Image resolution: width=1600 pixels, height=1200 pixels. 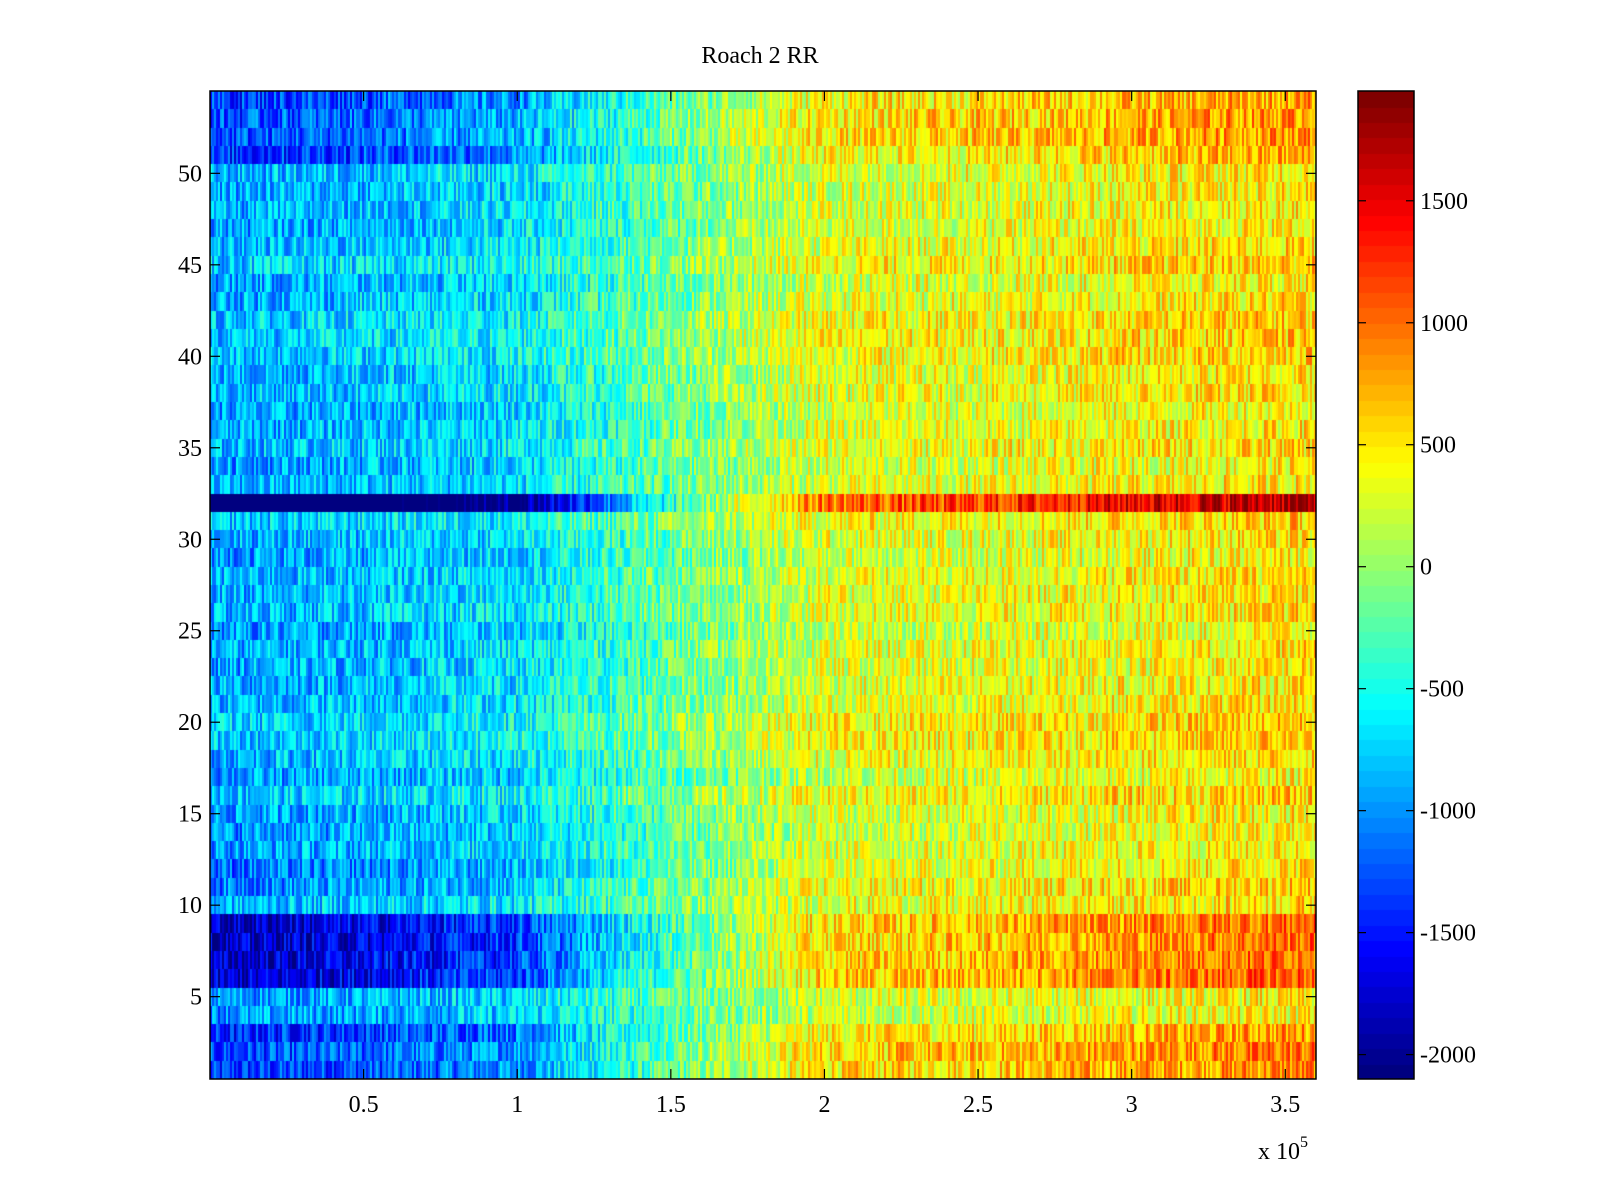 I want to click on x-tick-label: 1.5, so click(x=671, y=1105).